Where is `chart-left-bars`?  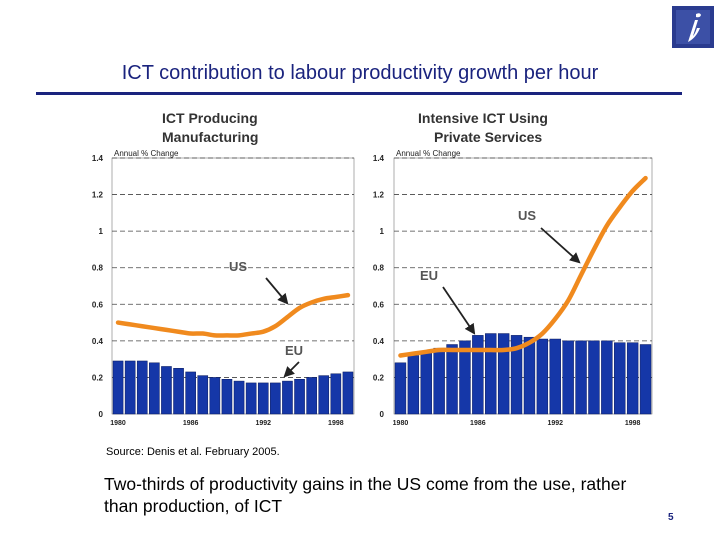 chart-left-bars is located at coordinates (233, 387).